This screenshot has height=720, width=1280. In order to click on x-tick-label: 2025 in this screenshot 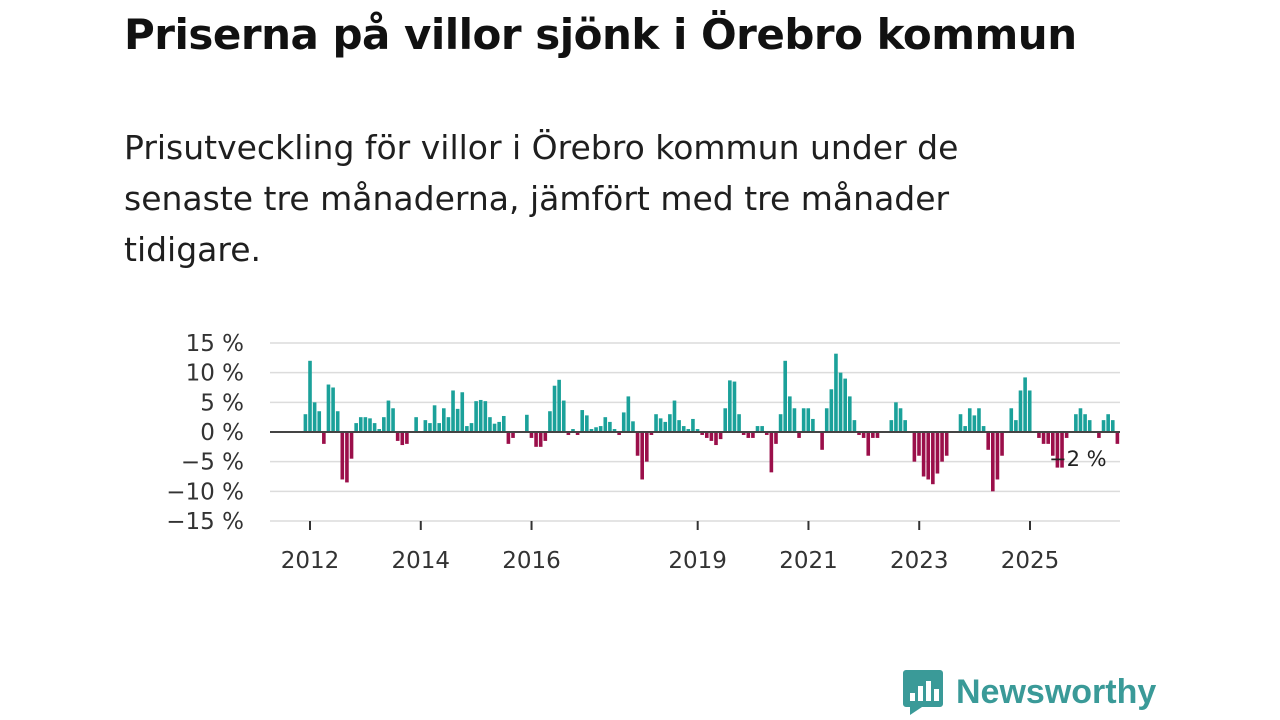, I will do `click(1030, 561)`.